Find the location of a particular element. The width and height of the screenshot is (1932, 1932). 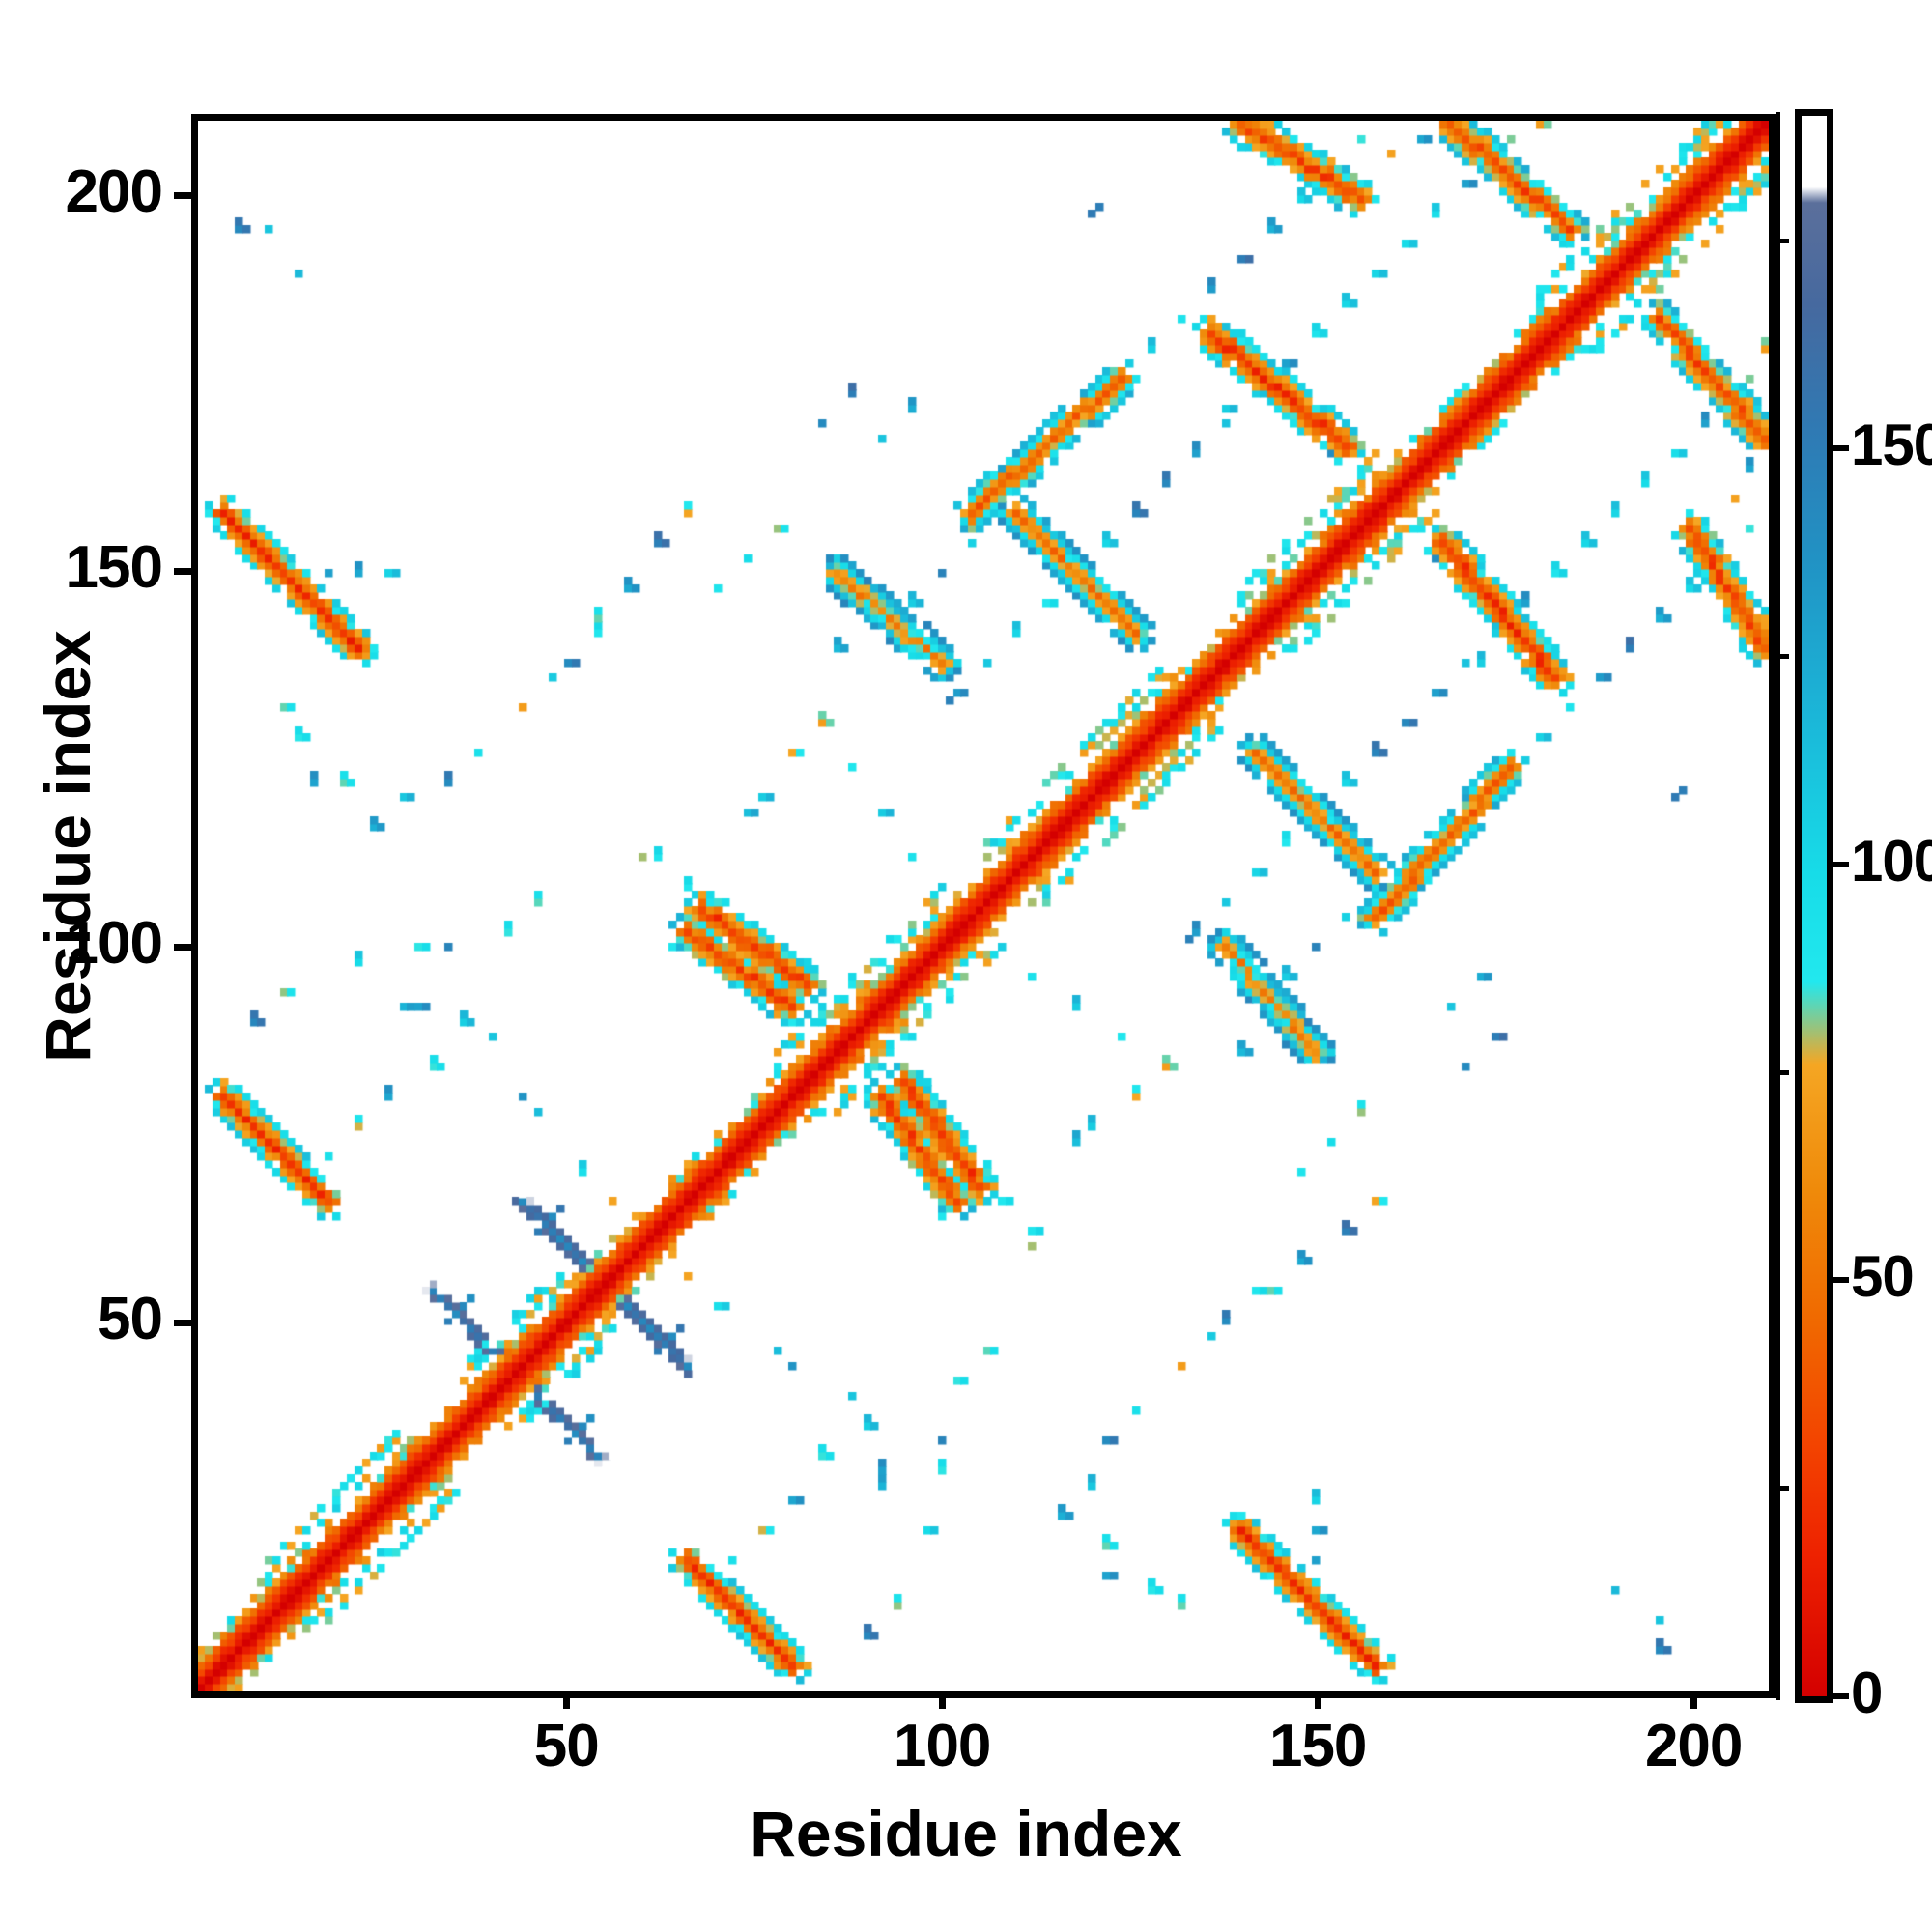

y-tick-label-150: 150 is located at coordinates (114, 567).